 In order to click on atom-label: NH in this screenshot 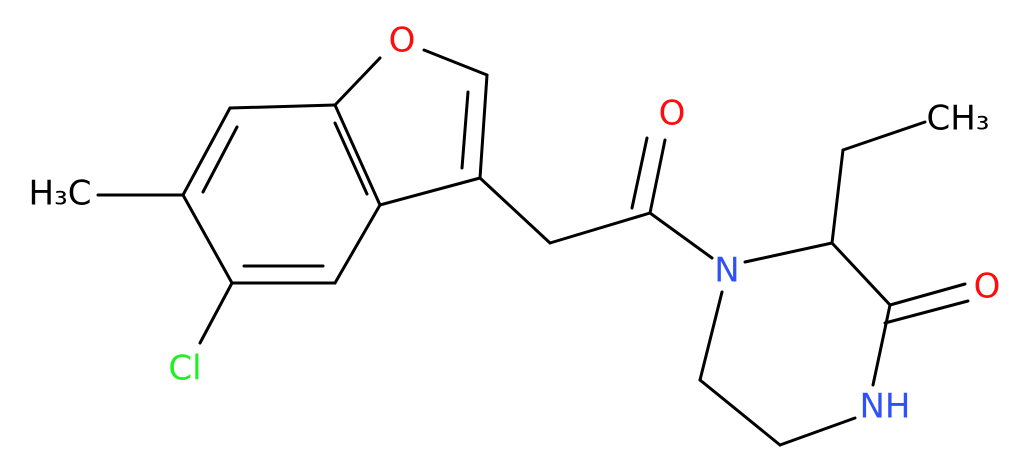, I will do `click(885, 407)`.